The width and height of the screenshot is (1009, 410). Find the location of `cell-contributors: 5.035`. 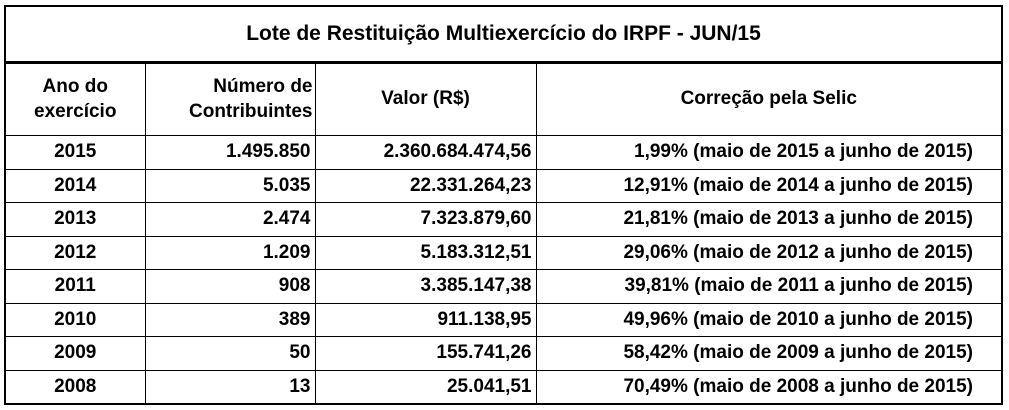

cell-contributors: 5.035 is located at coordinates (230, 185).